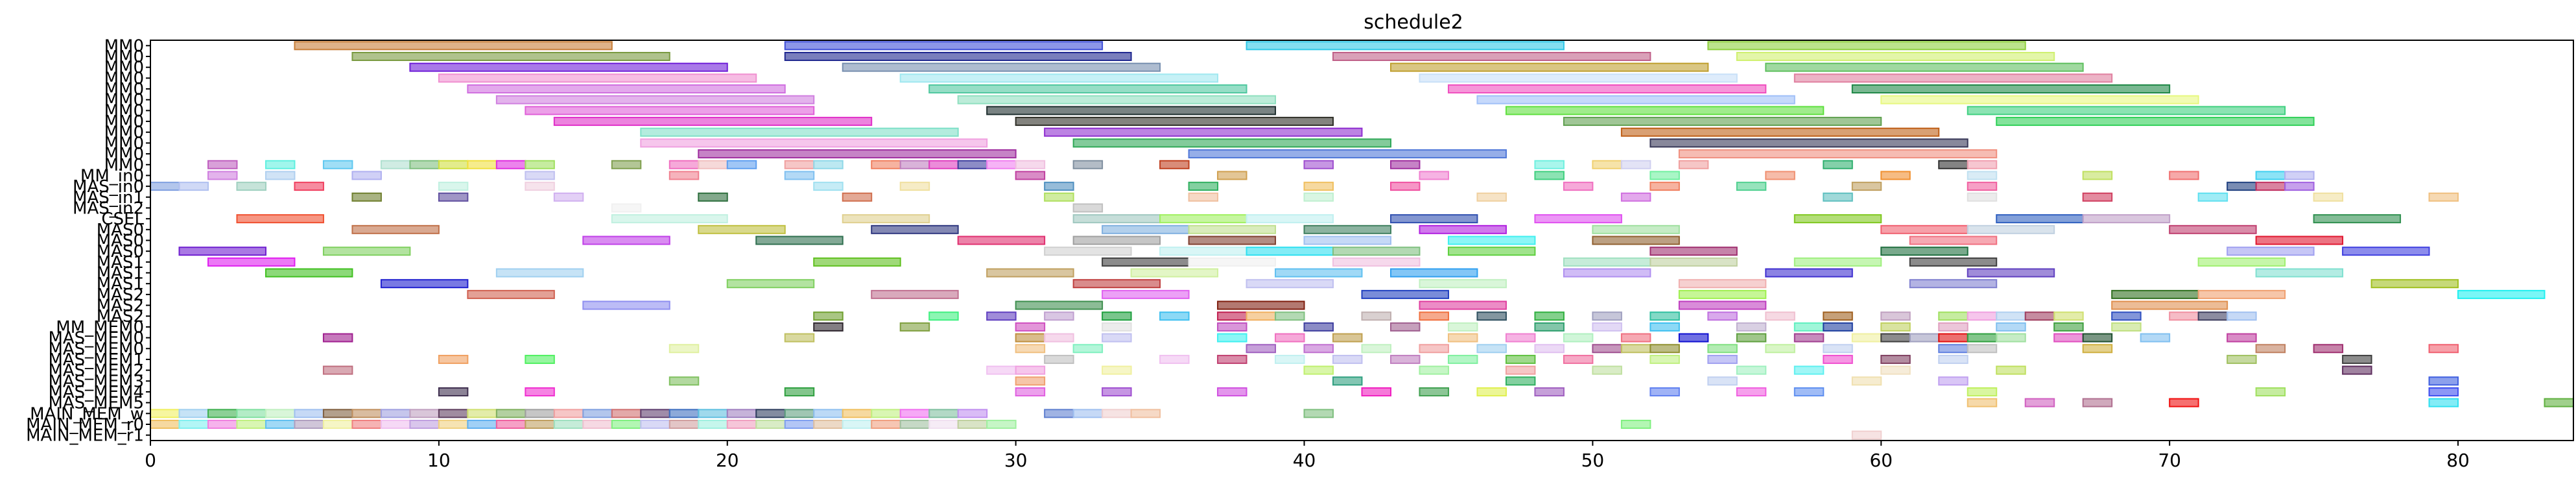 The height and width of the screenshot is (484, 2576). Describe the element at coordinates (108, 208) in the screenshot. I see `y-tick-label: MAS_in2` at that location.